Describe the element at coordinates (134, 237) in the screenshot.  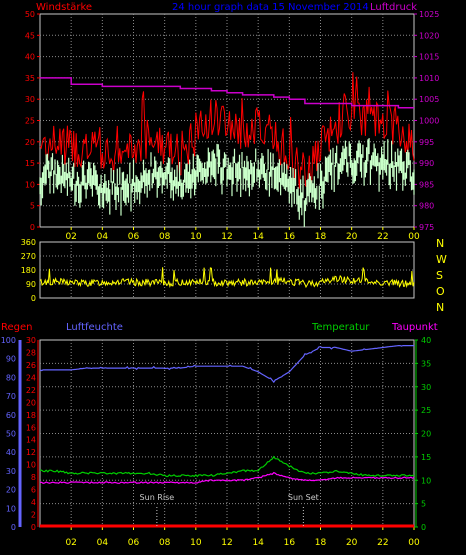
I see `panel1-xtick-label: 06` at that location.